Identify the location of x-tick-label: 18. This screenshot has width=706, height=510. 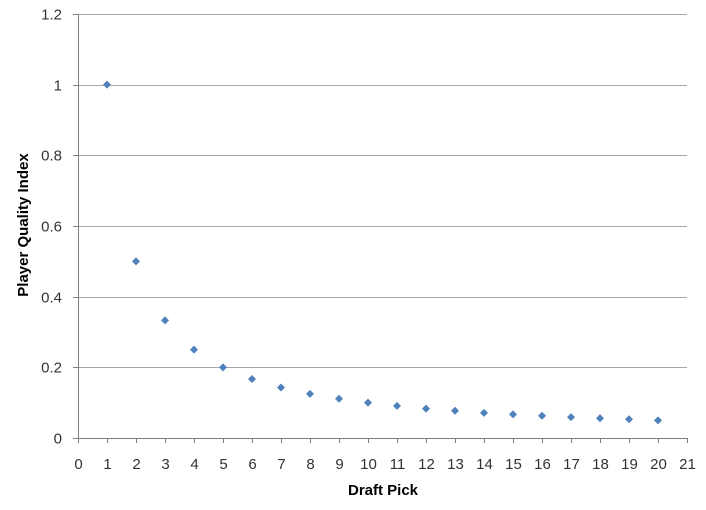
(600, 464).